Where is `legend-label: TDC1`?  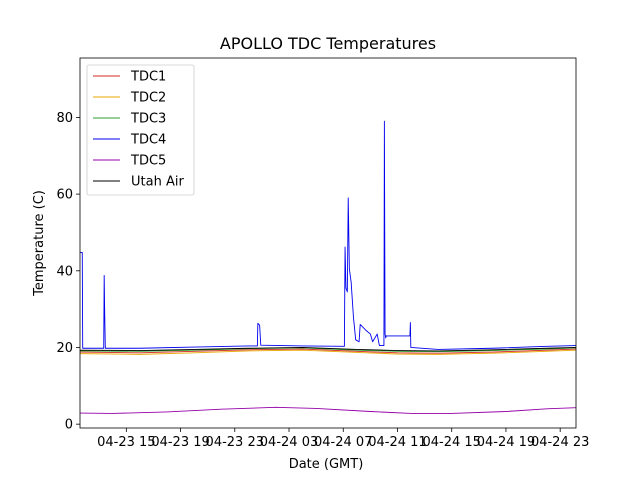 legend-label: TDC1 is located at coordinates (148, 77).